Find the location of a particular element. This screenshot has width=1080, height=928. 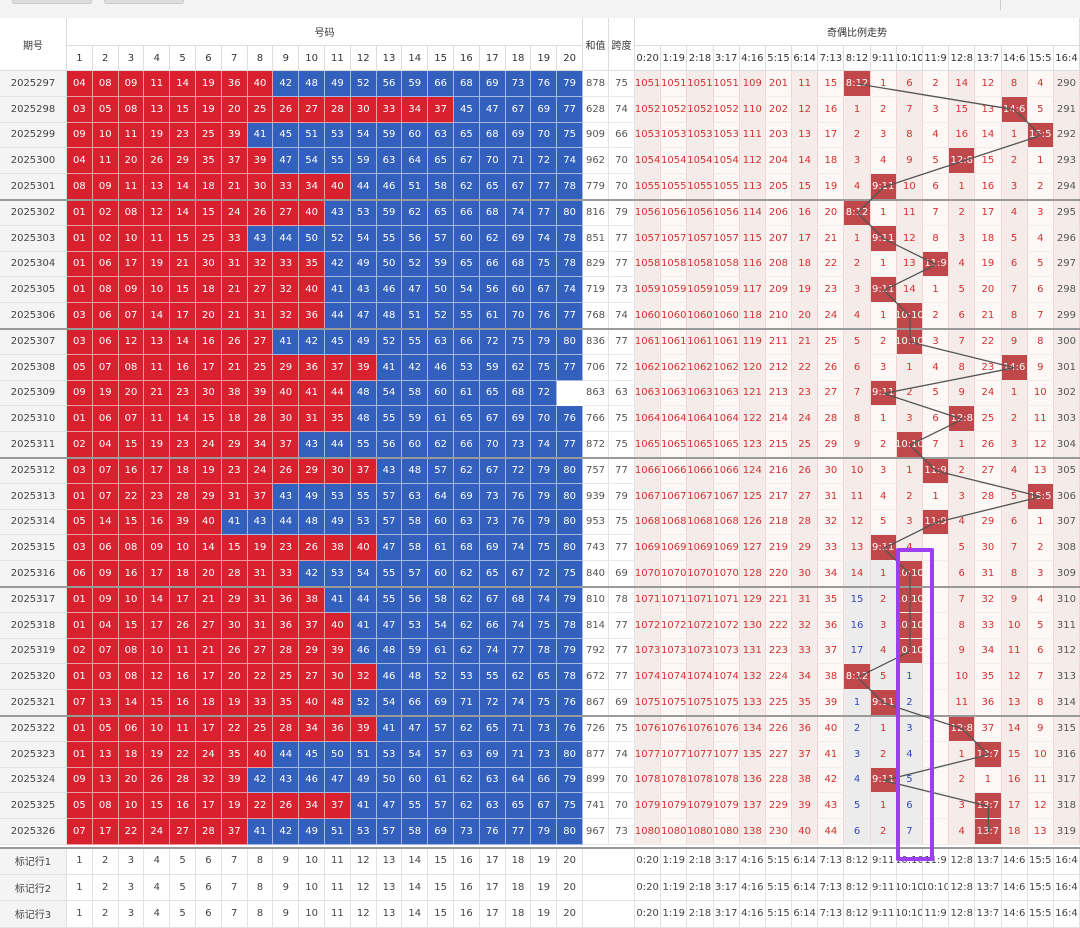

ratio-cell: 1059 is located at coordinates (674, 290).